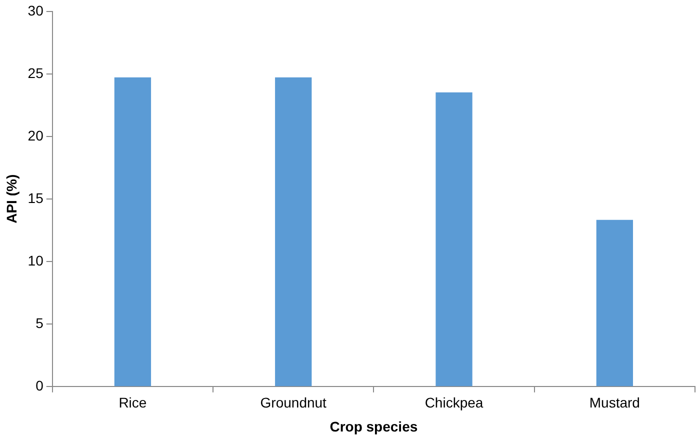 The height and width of the screenshot is (440, 699). Describe the element at coordinates (454, 402) in the screenshot. I see `x-tick-label: Chickpea` at that location.